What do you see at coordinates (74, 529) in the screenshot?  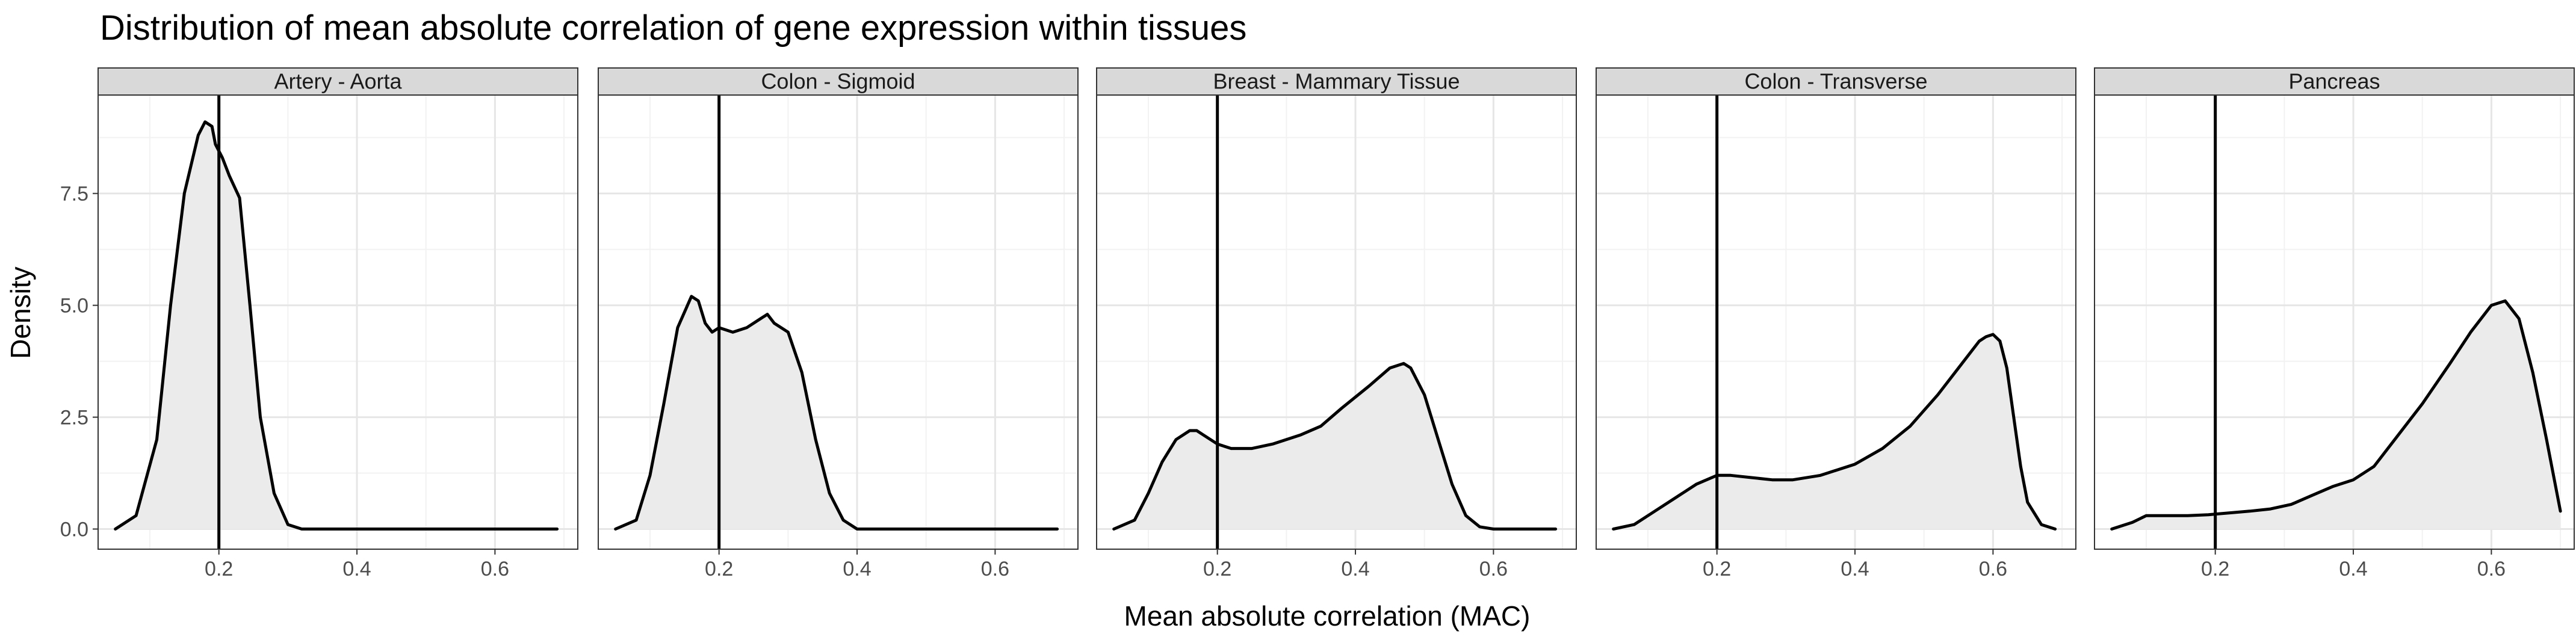 I see `y-tick-label: 0.0` at bounding box center [74, 529].